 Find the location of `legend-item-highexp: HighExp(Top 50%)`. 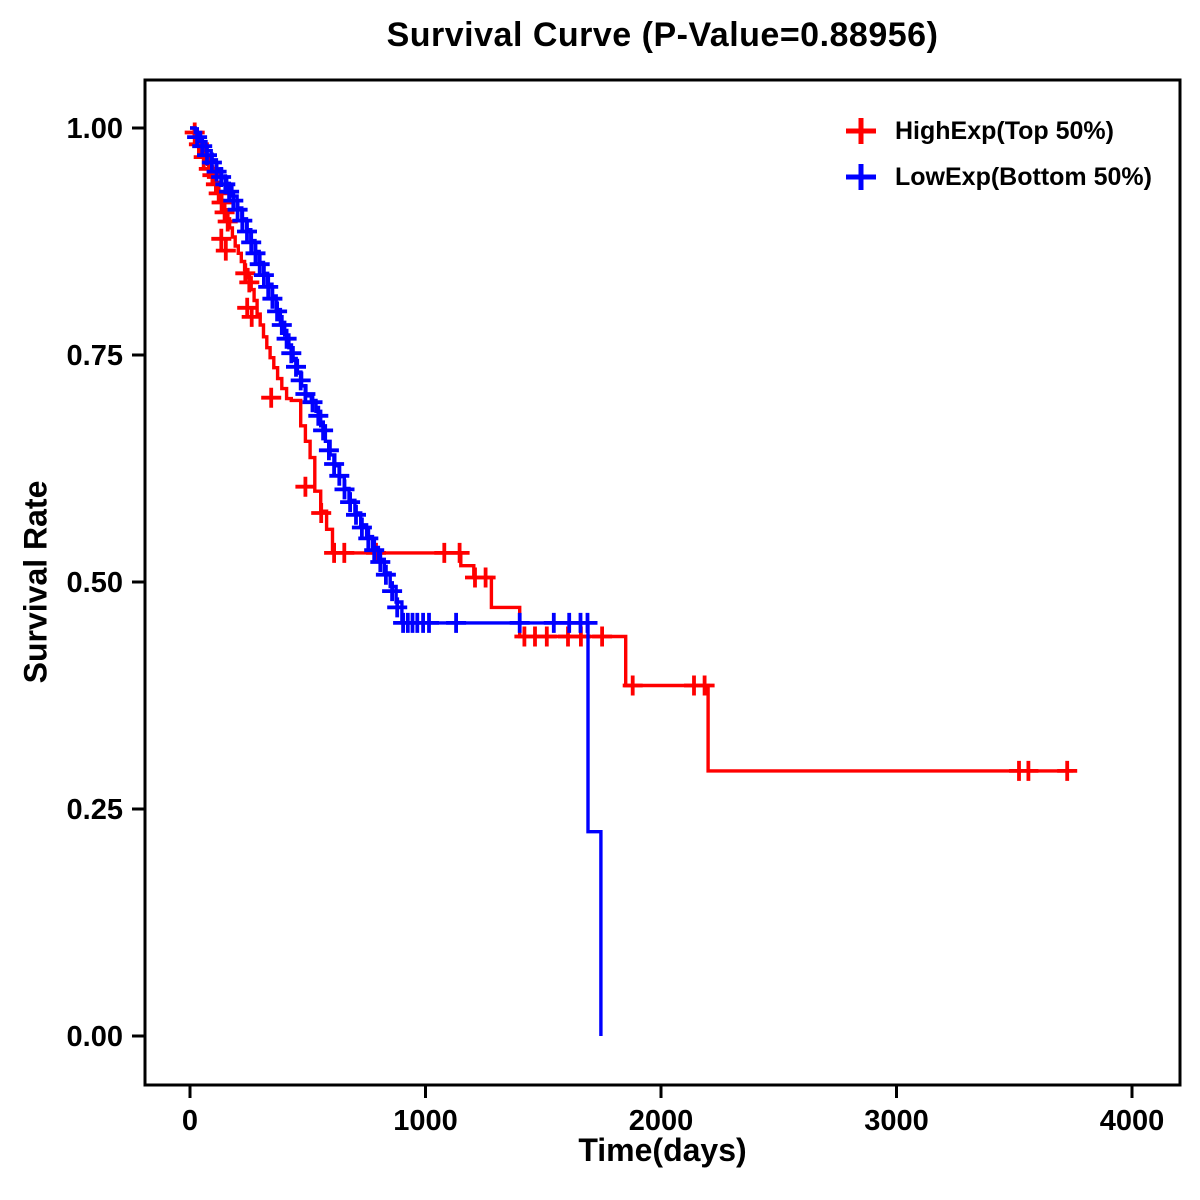

legend-item-highexp: HighExp(Top 50%) is located at coordinates (997, 131).